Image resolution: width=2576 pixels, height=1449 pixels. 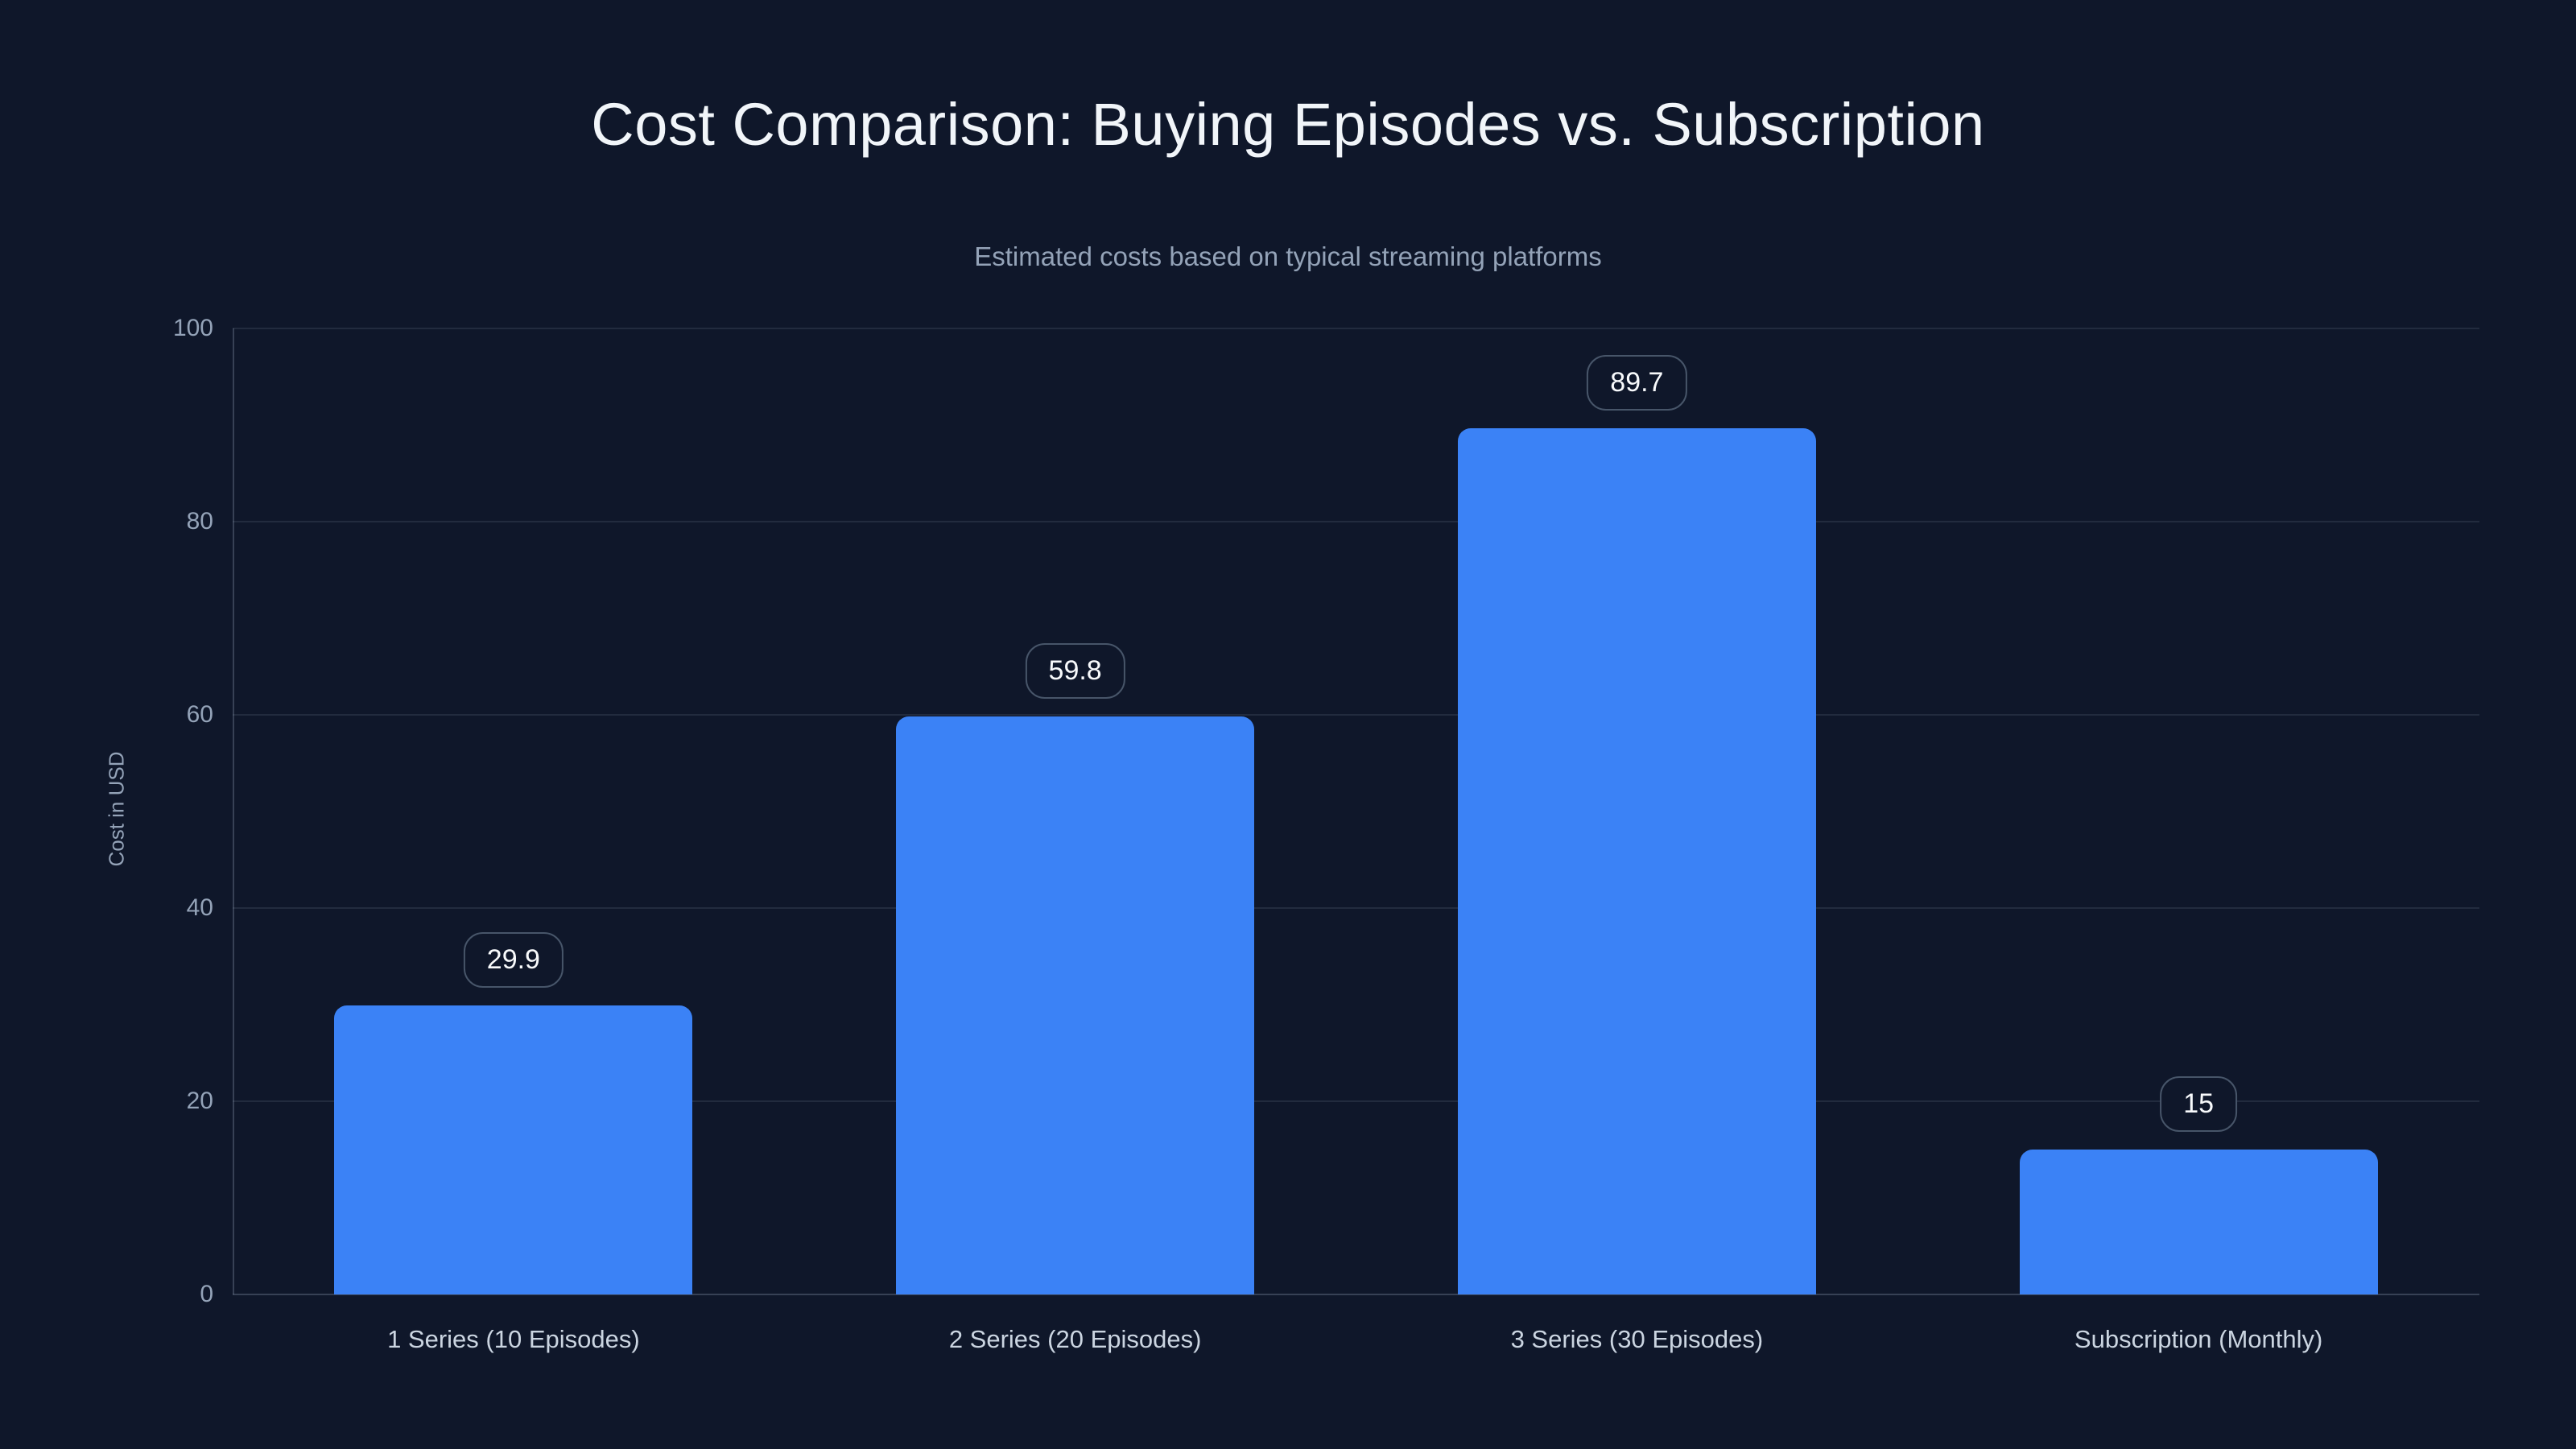 I want to click on bar-value-badge: 15, so click(x=2199, y=1104).